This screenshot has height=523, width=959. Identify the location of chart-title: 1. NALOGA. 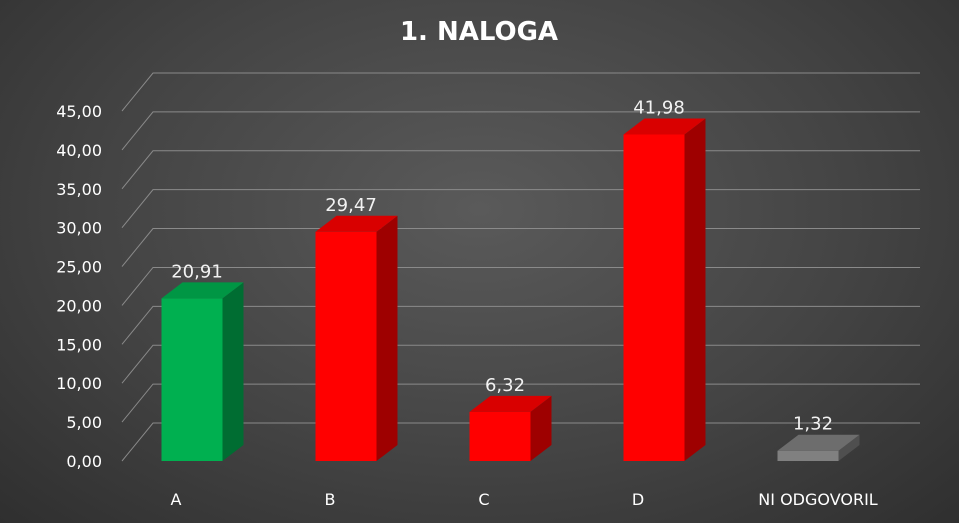
(479, 32).